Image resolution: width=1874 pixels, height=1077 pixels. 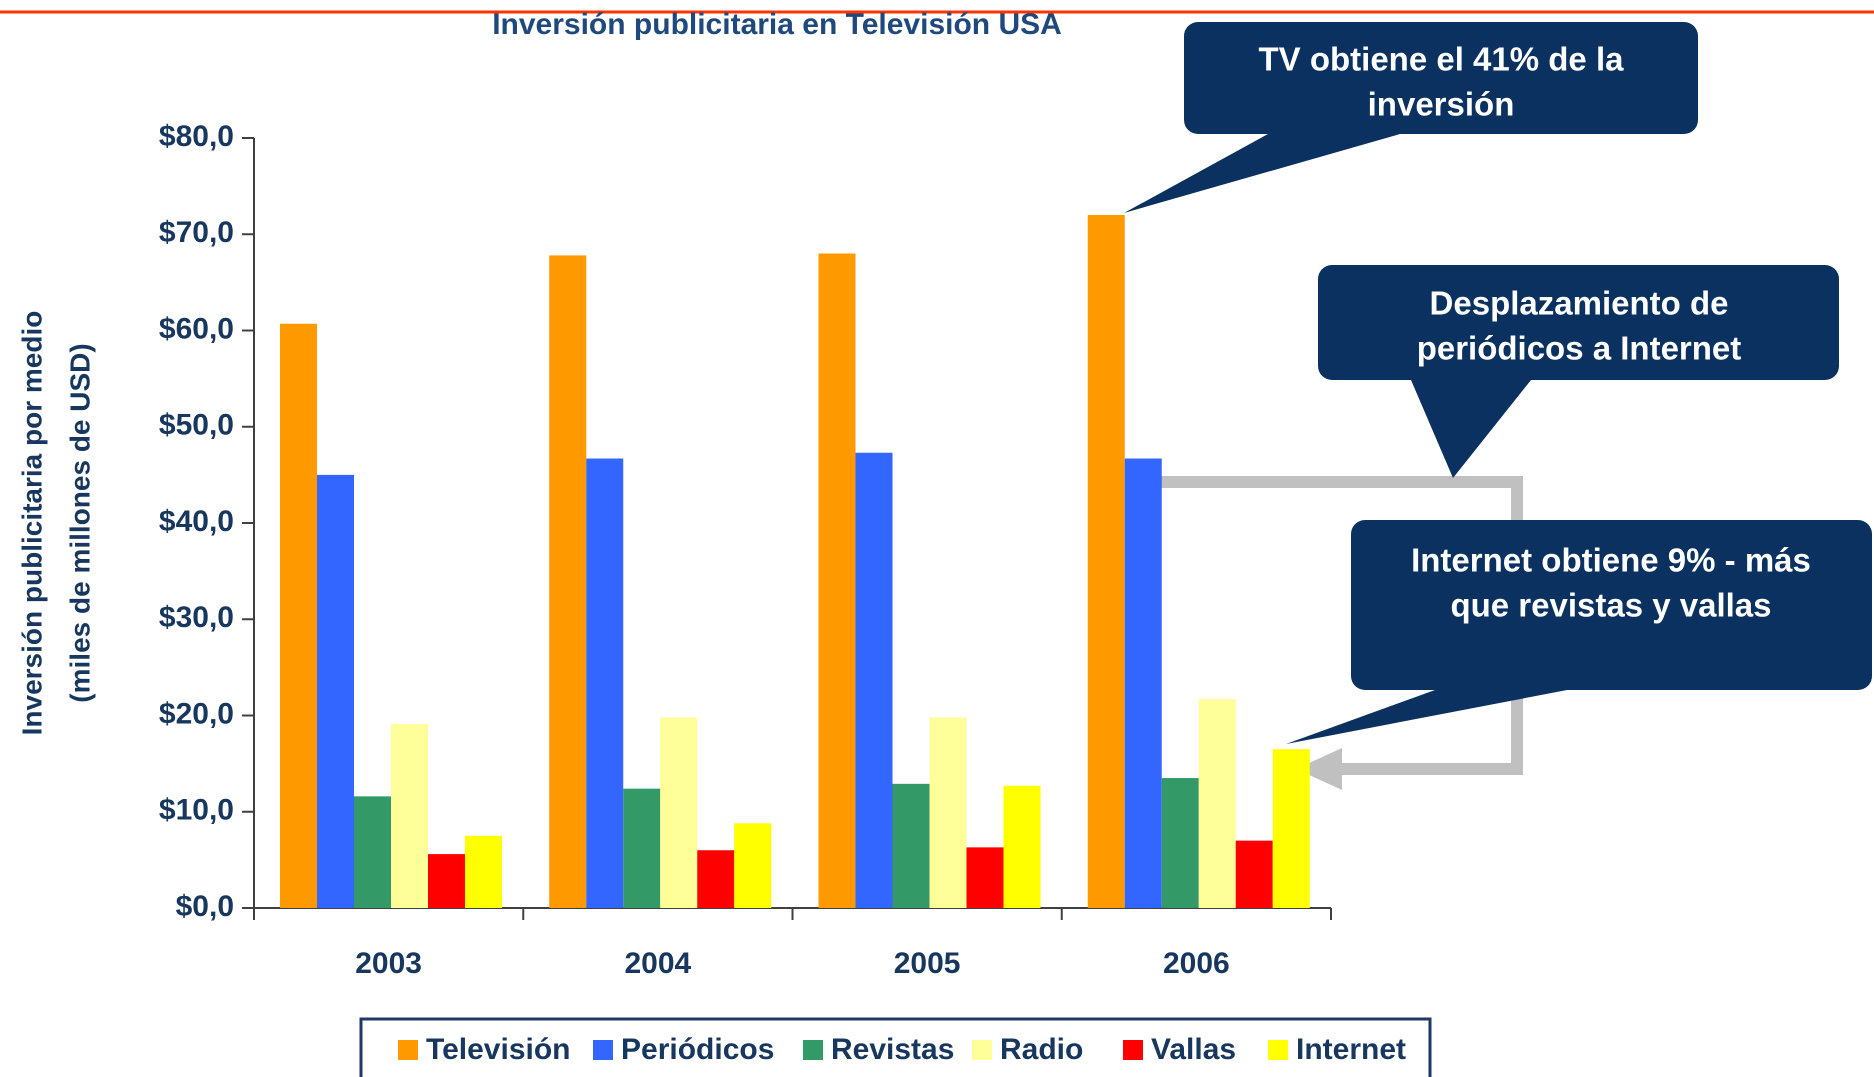 What do you see at coordinates (1319, 769) in the screenshot?
I see `arrow-head` at bounding box center [1319, 769].